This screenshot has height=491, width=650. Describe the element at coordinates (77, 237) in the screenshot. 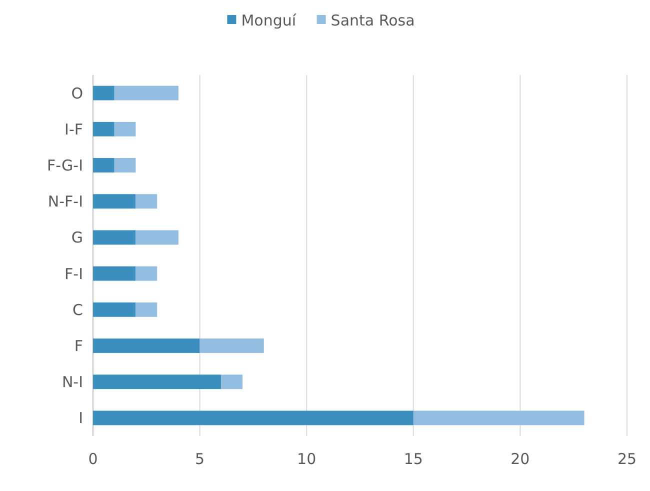

I see `y-tick-label: G` at that location.